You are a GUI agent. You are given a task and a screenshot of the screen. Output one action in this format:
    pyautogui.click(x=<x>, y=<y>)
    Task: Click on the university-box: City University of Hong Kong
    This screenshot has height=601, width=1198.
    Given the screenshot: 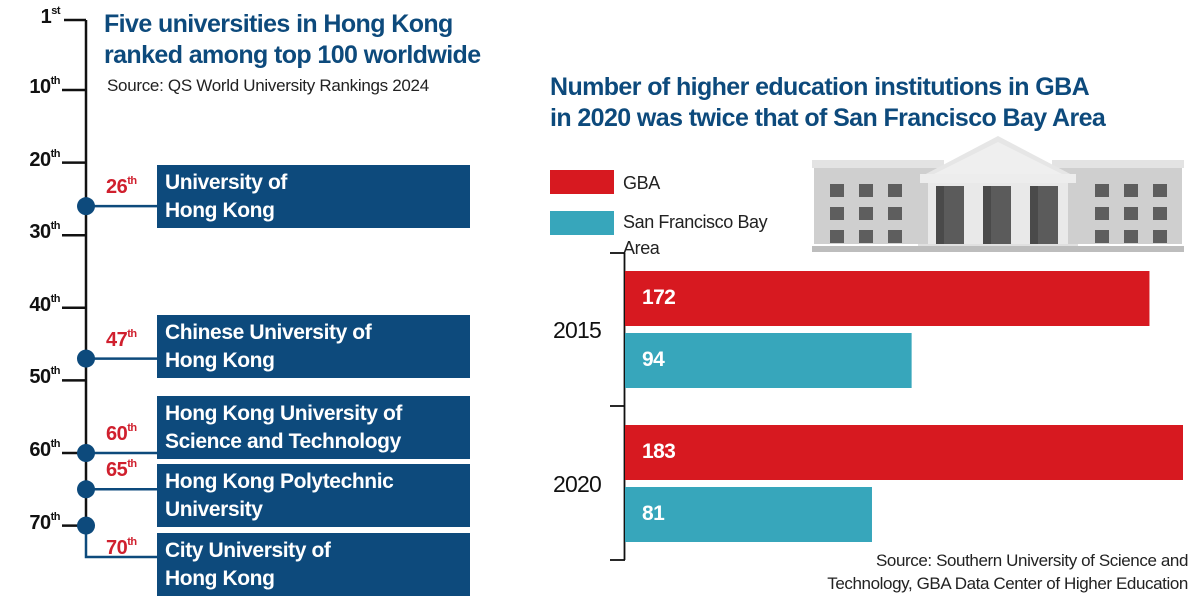 What is the action you would take?
    pyautogui.click(x=313, y=564)
    